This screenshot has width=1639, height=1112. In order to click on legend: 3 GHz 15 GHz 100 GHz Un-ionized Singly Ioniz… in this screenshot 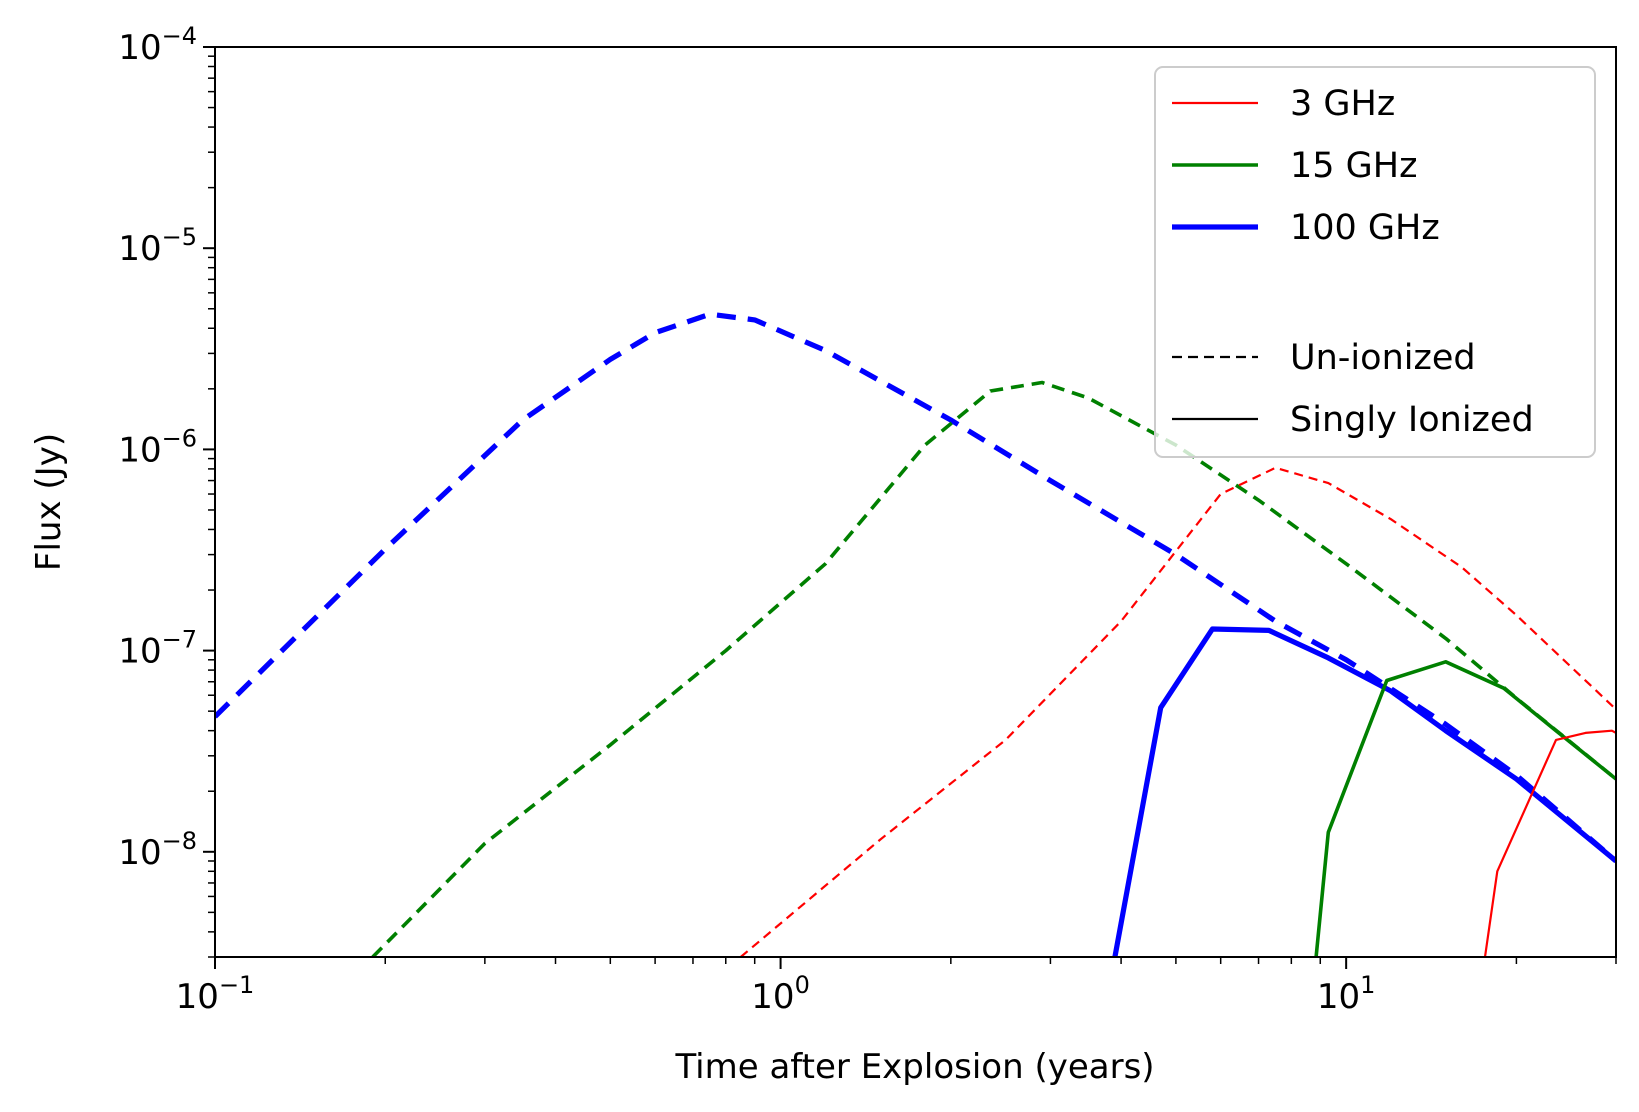, I will do `click(1375, 262)`.